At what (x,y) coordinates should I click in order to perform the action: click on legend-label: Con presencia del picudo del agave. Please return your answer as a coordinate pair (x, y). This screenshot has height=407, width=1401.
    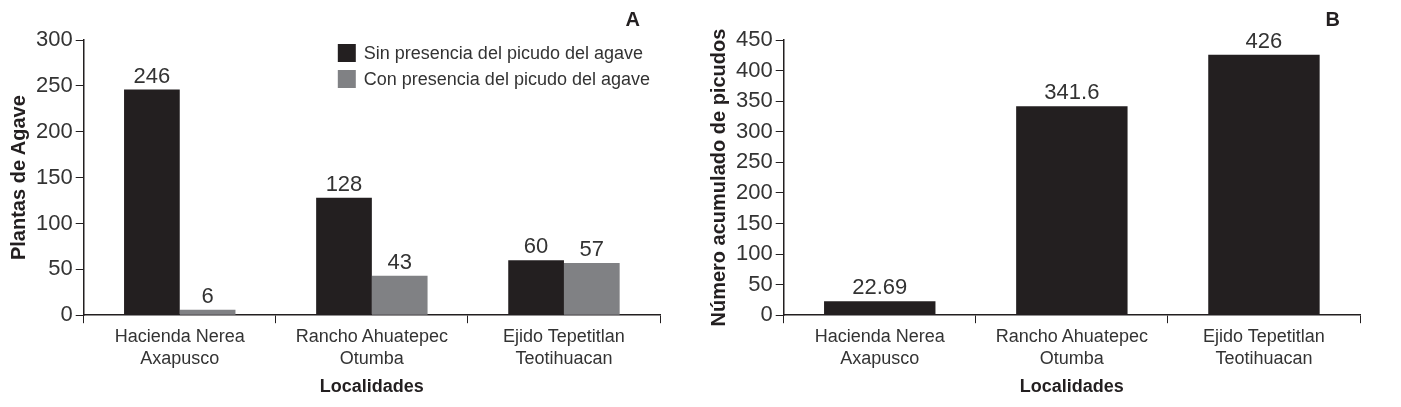
    Looking at the image, I should click on (506, 78).